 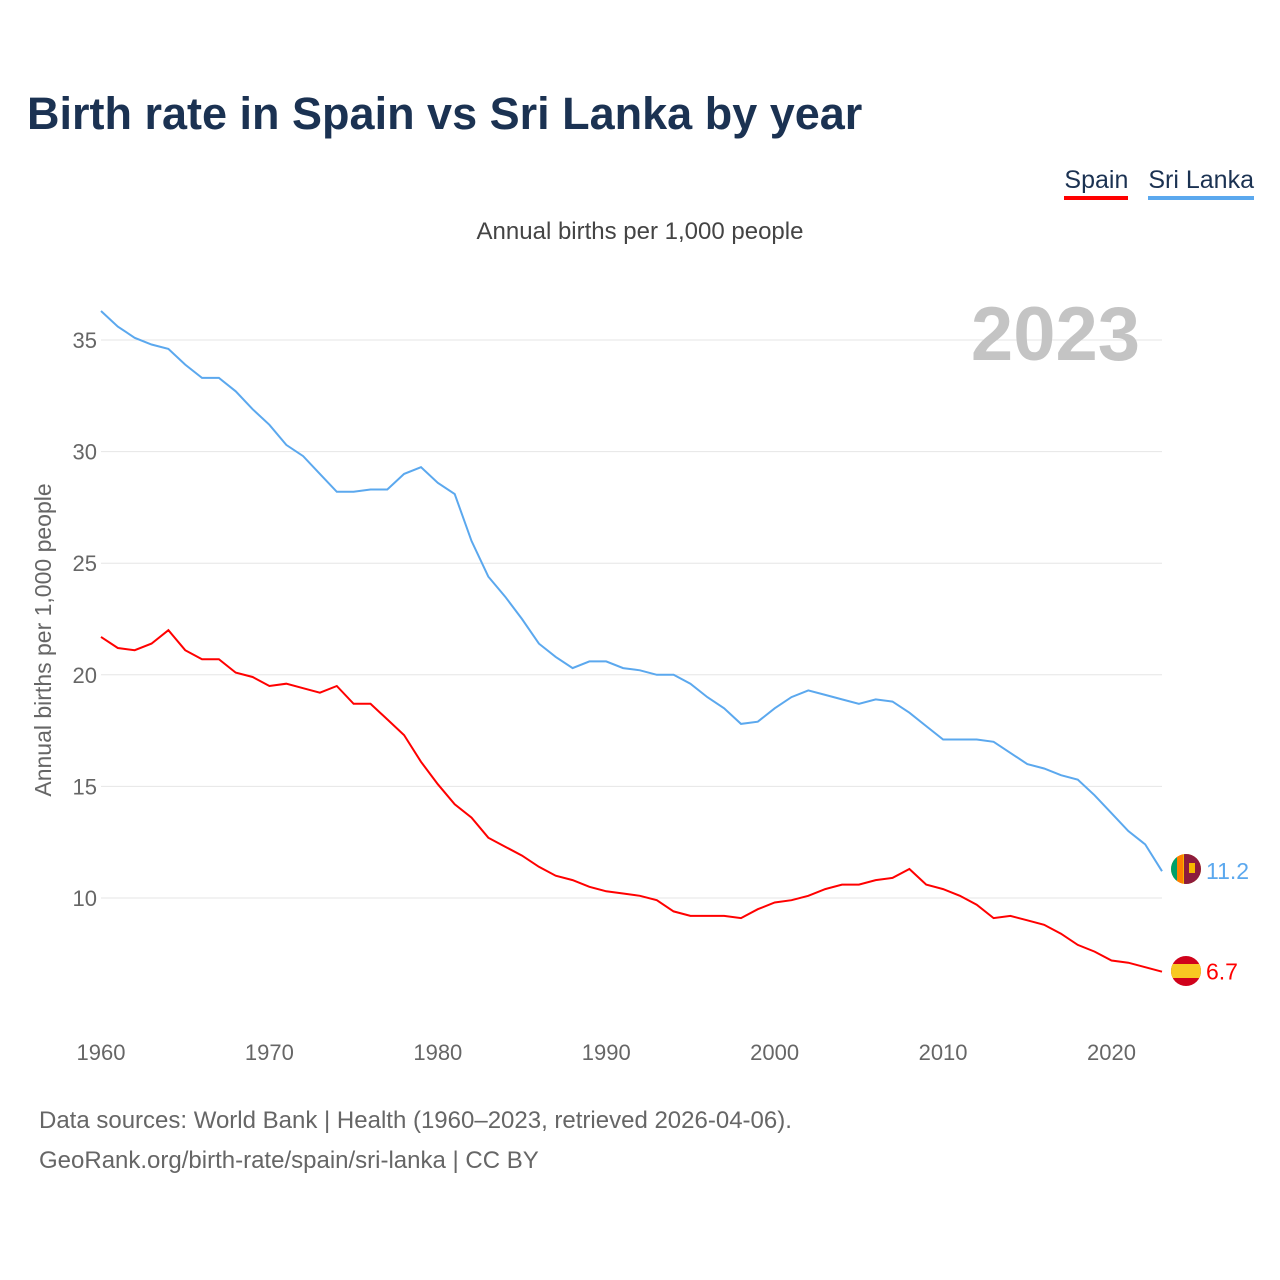 I want to click on y-tick-label: 10, so click(x=85, y=898).